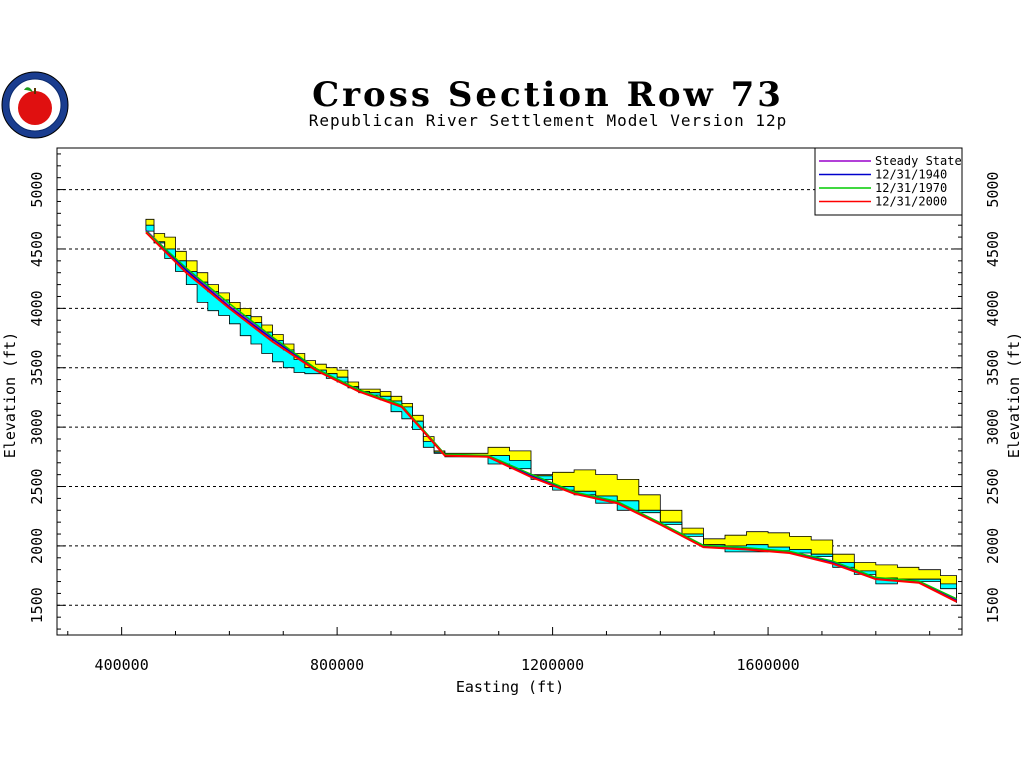 This screenshot has width=1024, height=768. Describe the element at coordinates (993, 249) in the screenshot. I see `y-tick-label-right: 4500` at that location.